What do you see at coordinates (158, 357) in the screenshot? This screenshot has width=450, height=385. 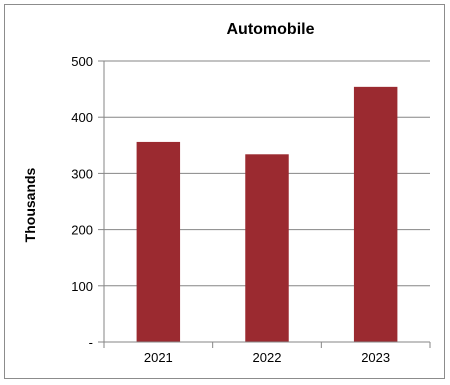 I see `x-tick-label: 2021` at bounding box center [158, 357].